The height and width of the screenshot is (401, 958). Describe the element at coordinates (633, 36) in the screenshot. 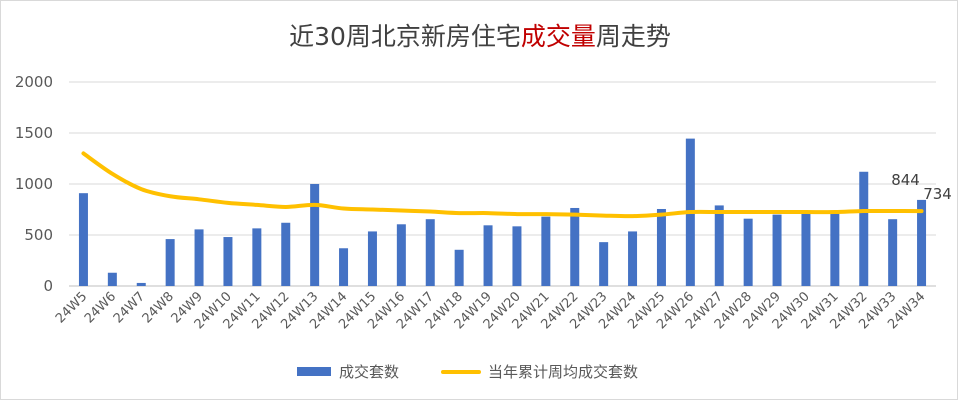

I see `chart-title-part-2: 周走势` at that location.